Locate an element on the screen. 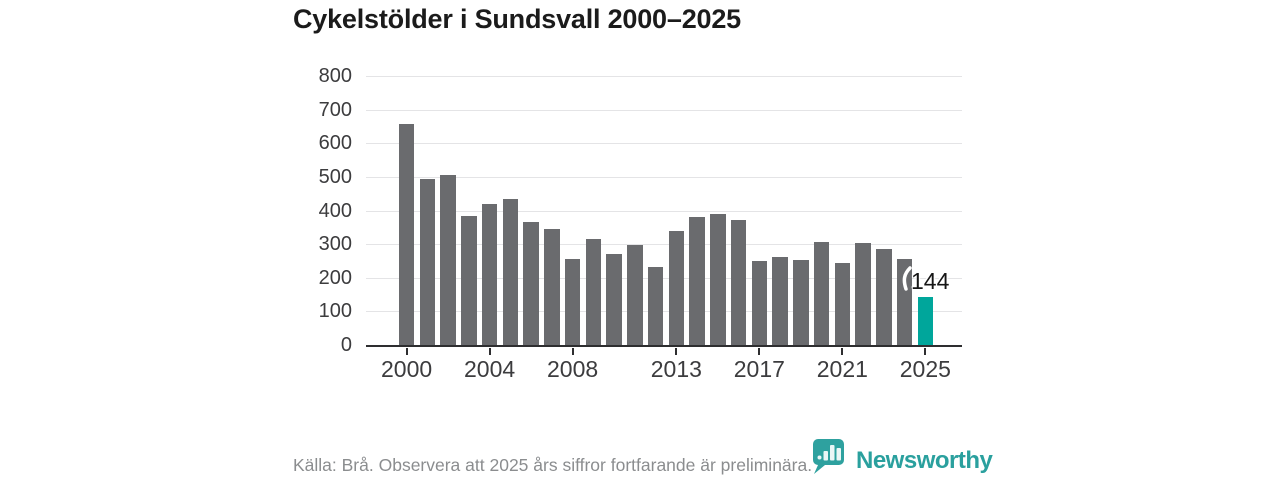 This screenshot has height=480, width=1280. bar-2025 is located at coordinates (925, 320).